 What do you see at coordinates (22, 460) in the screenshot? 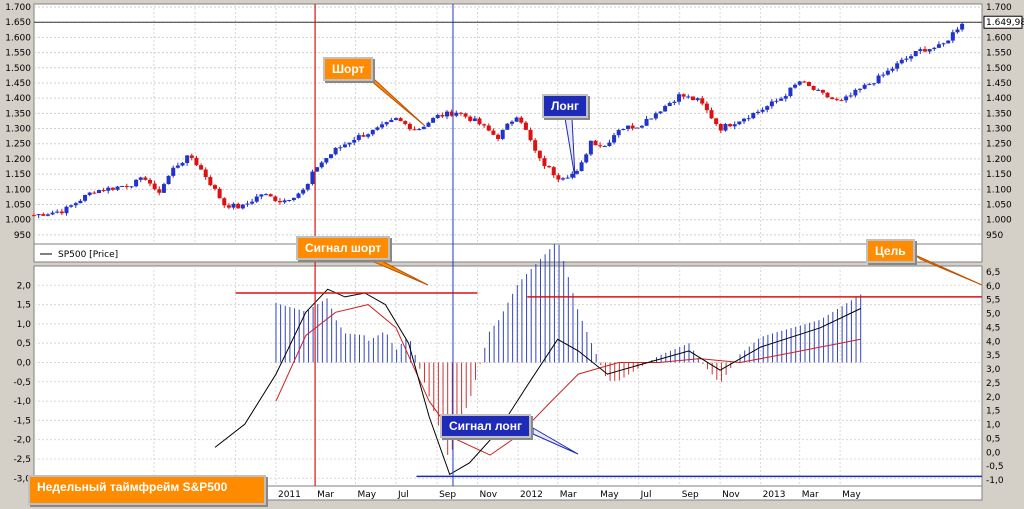
I see `macd-y-tick-label: -2,5` at bounding box center [22, 460].